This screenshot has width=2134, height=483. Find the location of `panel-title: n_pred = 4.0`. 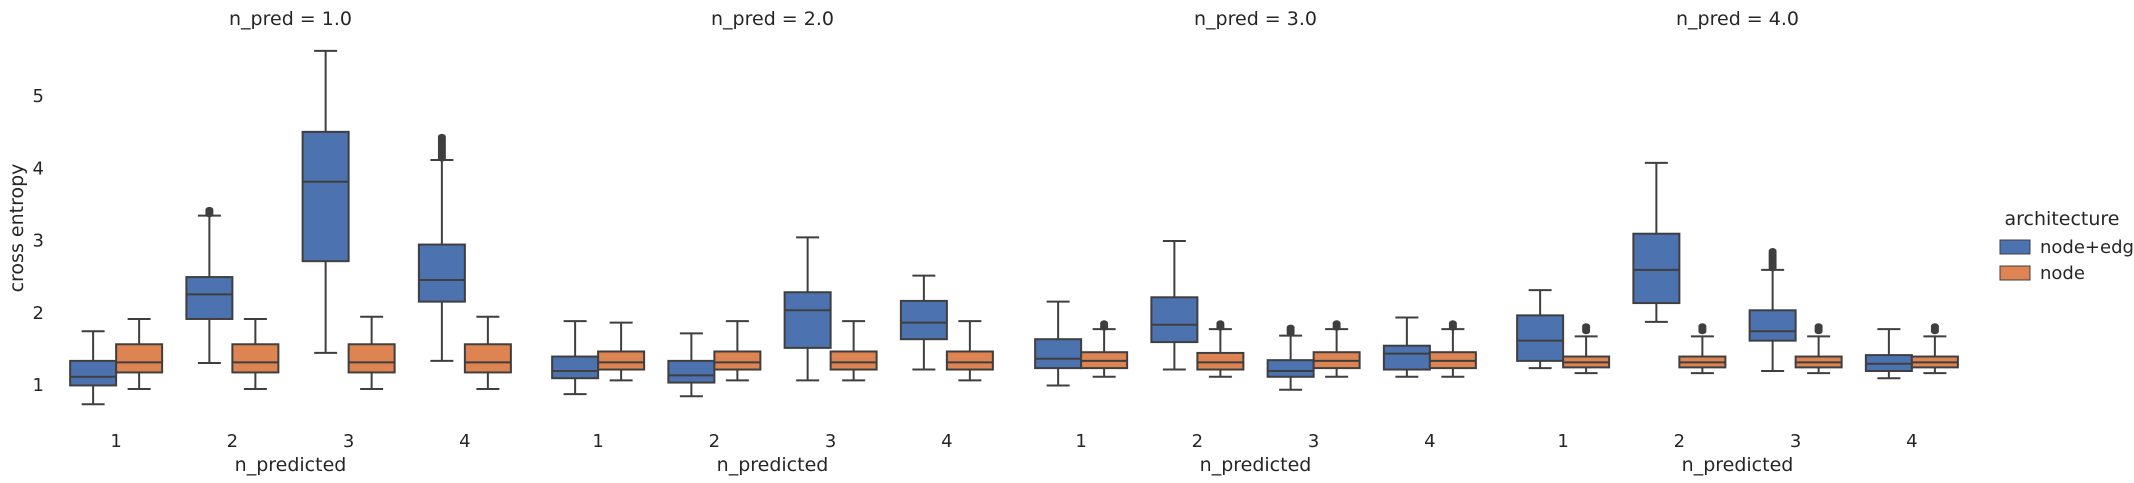

panel-title: n_pred = 4.0 is located at coordinates (1737, 19).